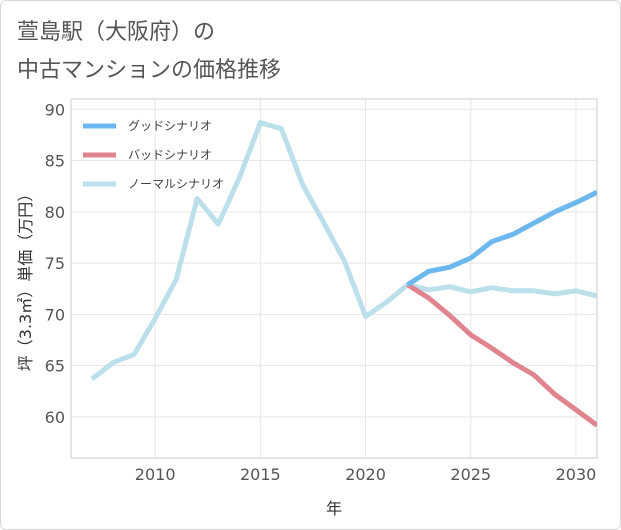 This screenshot has width=621, height=530. I want to click on x-axis-label: 年, so click(334, 508).